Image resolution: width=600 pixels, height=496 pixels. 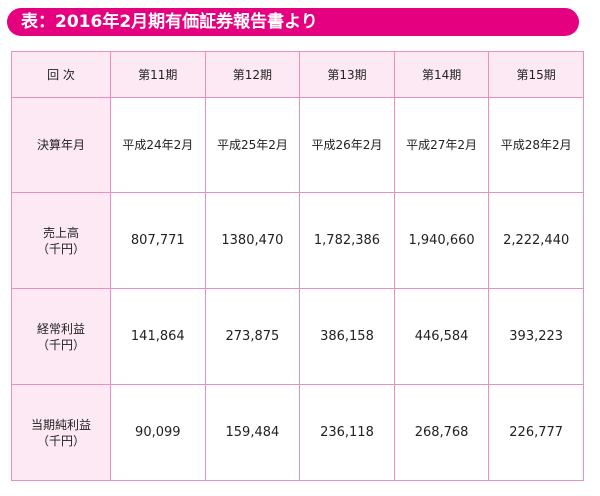 I want to click on row-label-cell: 決算年月, so click(x=61, y=145).